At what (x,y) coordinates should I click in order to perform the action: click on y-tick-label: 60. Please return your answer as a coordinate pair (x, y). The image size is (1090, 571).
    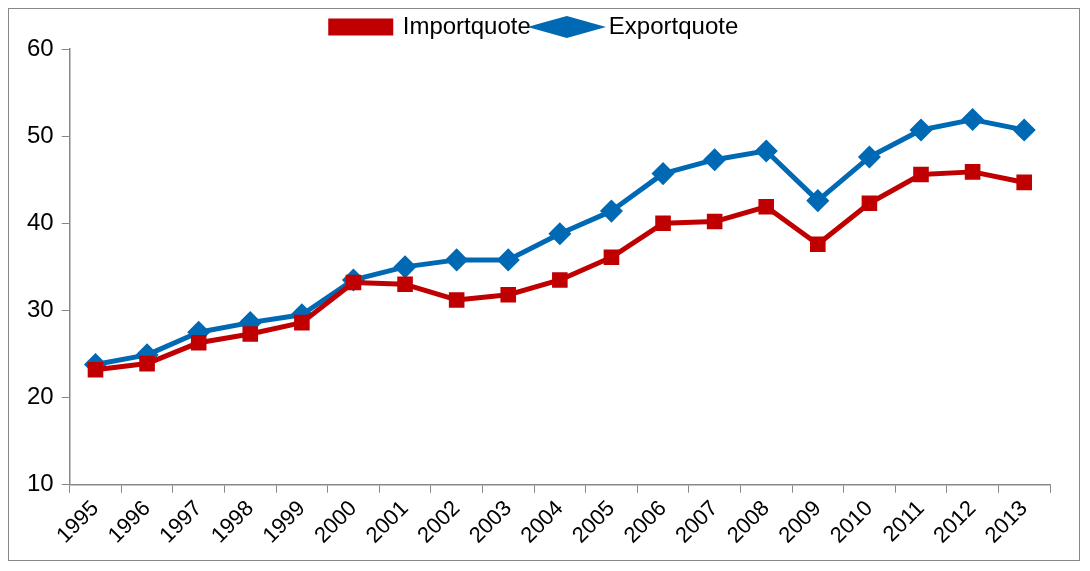
    Looking at the image, I should click on (40, 47).